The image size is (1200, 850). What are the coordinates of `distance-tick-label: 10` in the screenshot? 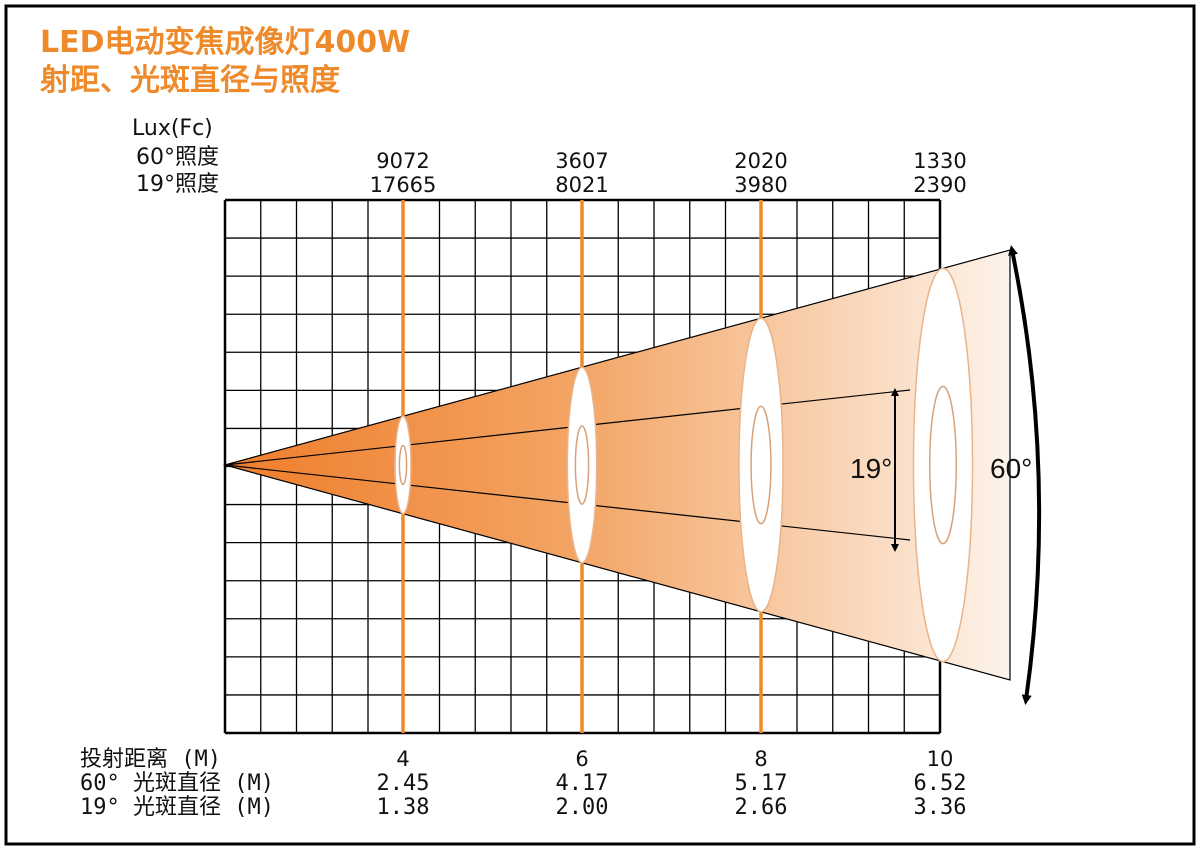 It's located at (940, 759).